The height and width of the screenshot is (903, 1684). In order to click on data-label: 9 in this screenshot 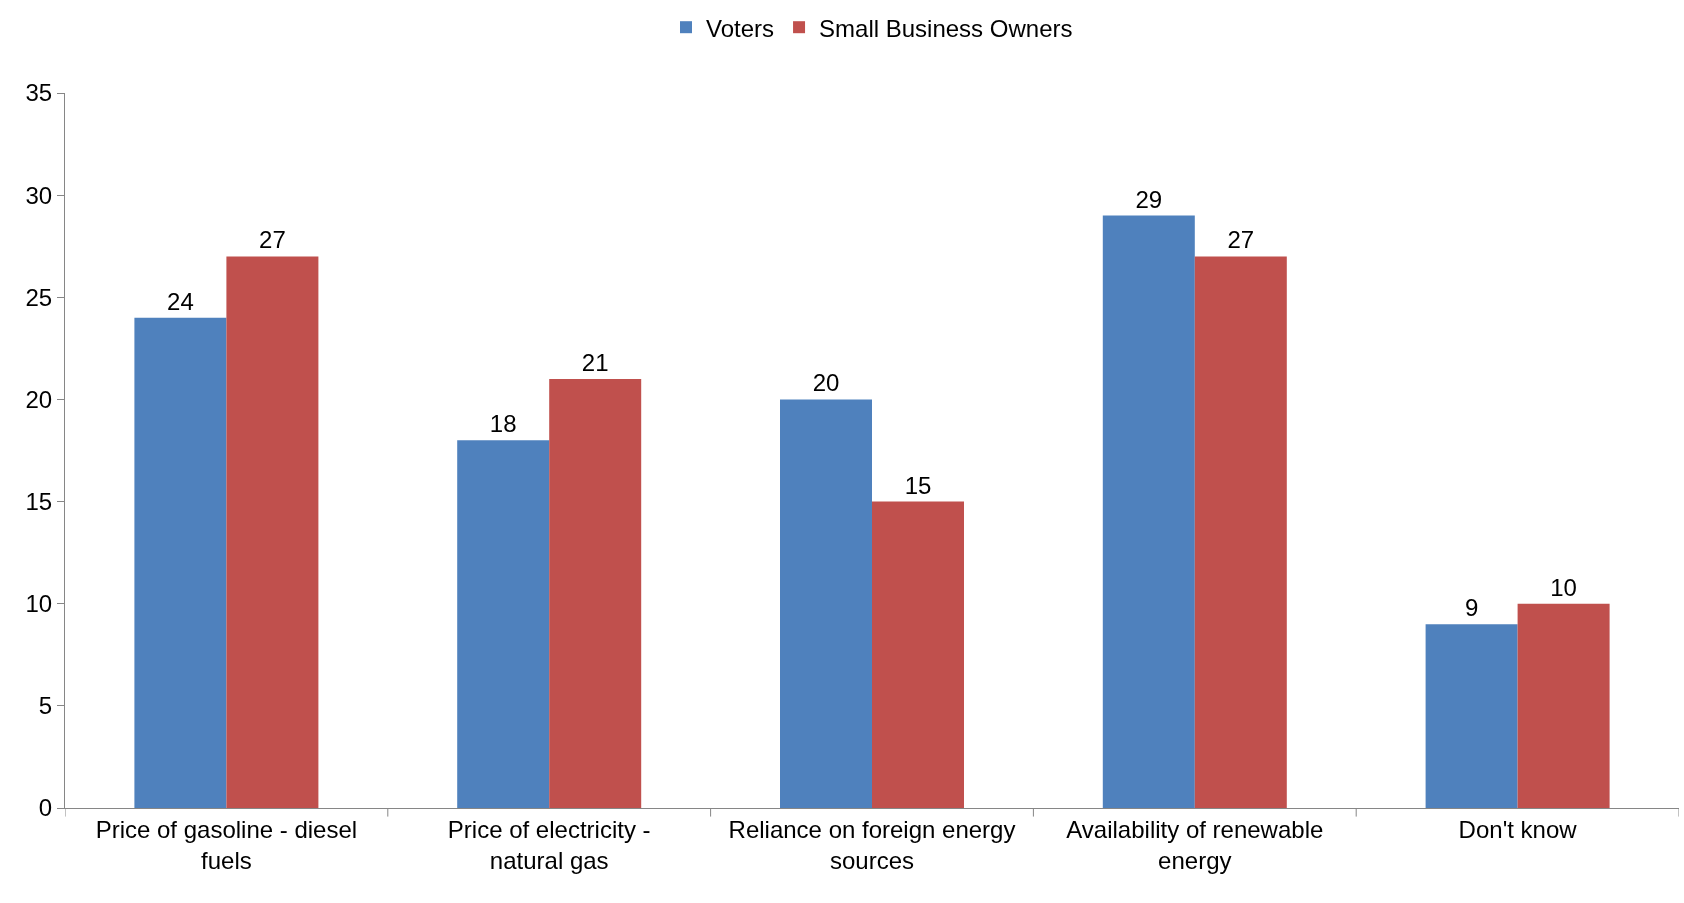, I will do `click(1471, 608)`.